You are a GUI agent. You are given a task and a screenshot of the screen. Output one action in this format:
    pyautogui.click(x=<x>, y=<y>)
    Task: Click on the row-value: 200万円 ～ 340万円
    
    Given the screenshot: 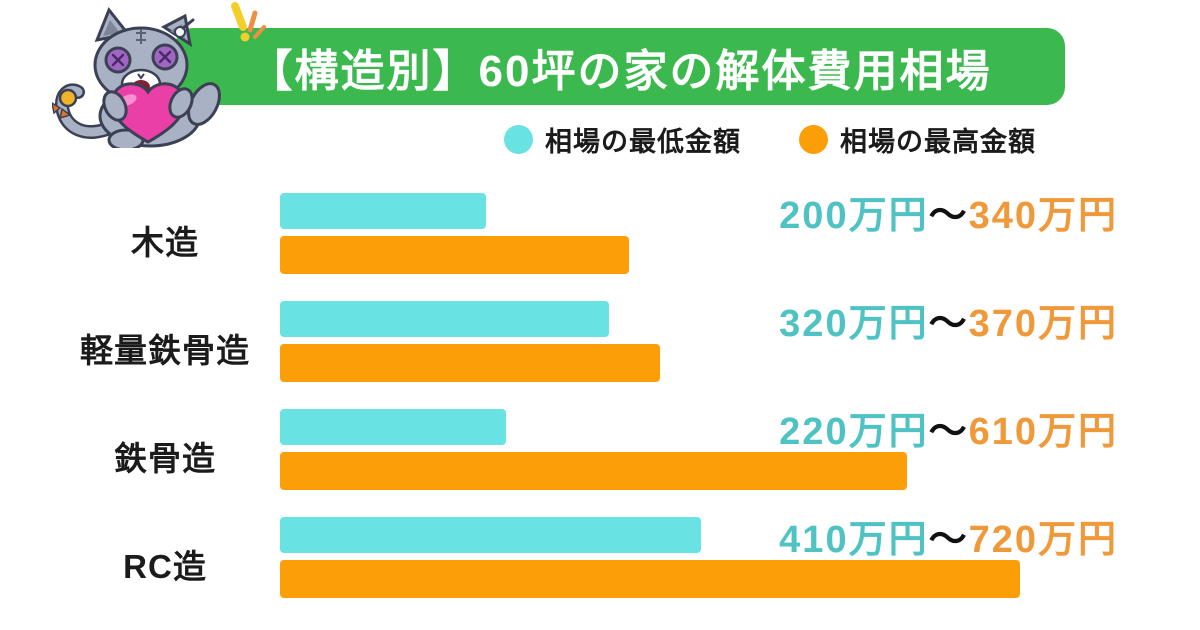 What is the action you would take?
    pyautogui.click(x=948, y=212)
    